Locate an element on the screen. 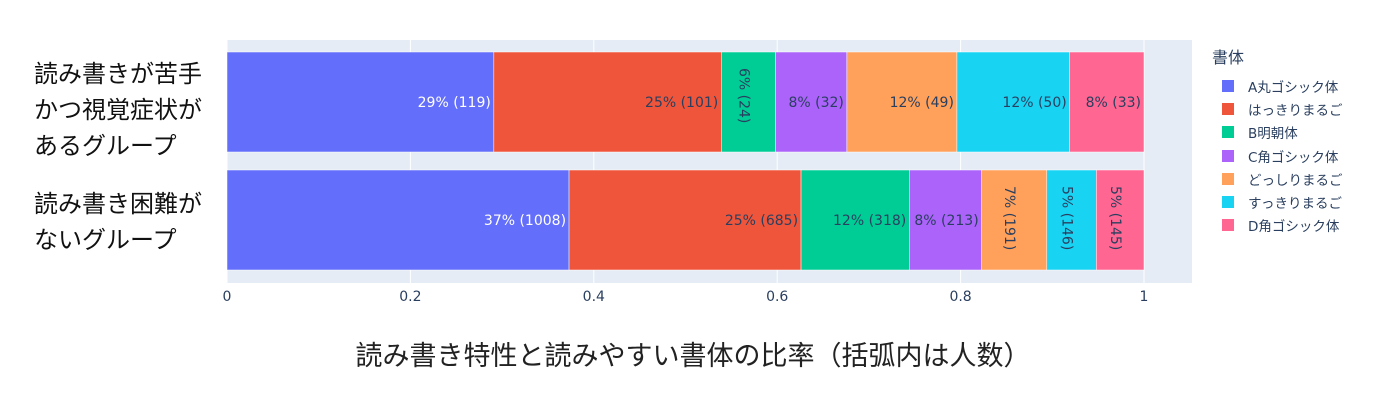  legend-item: はっきりまるご is located at coordinates (1277, 108).